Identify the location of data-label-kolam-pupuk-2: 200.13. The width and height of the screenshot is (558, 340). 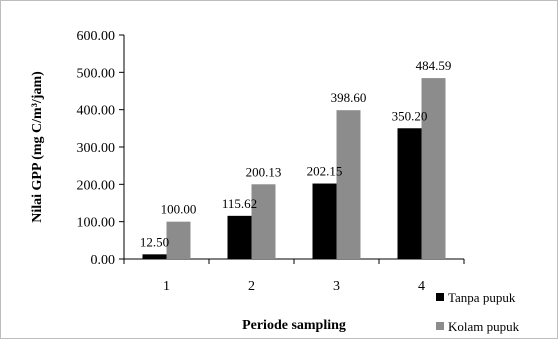
(264, 171).